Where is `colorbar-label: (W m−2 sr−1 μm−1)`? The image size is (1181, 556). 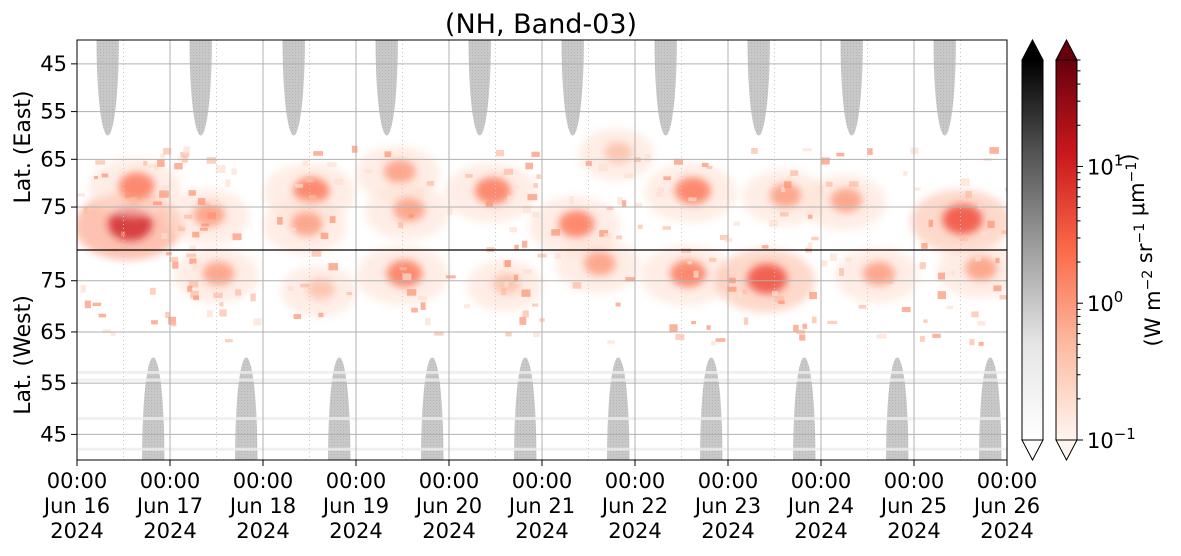
colorbar-label: (W m−2 sr−1 μm−1) is located at coordinates (1141, 250).